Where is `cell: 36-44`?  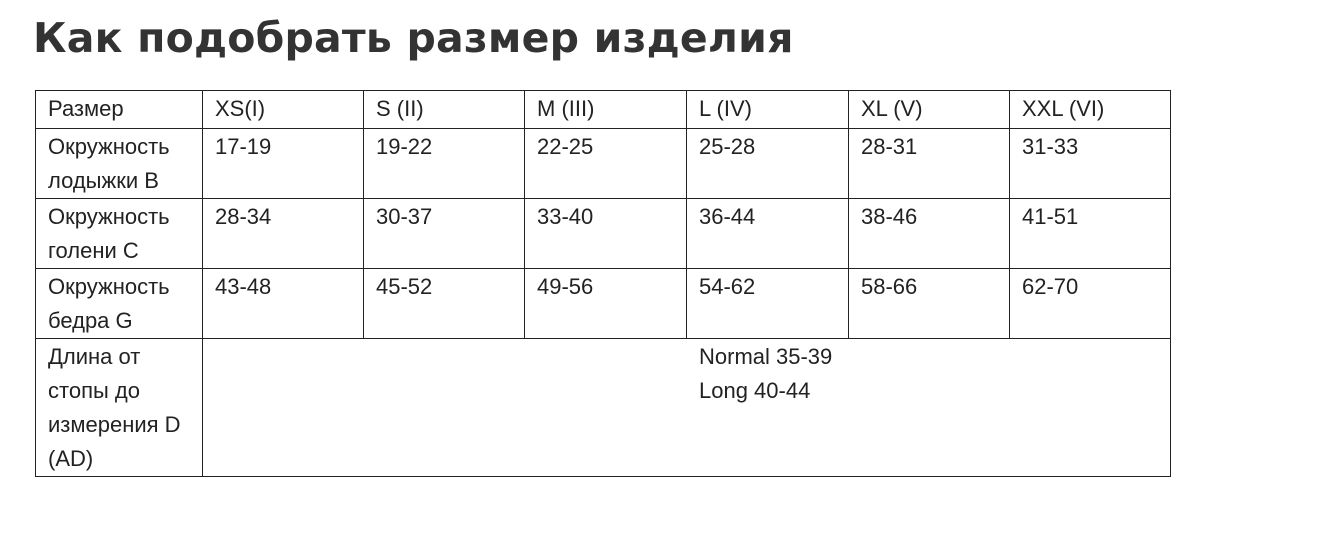
cell: 36-44 is located at coordinates (767, 233).